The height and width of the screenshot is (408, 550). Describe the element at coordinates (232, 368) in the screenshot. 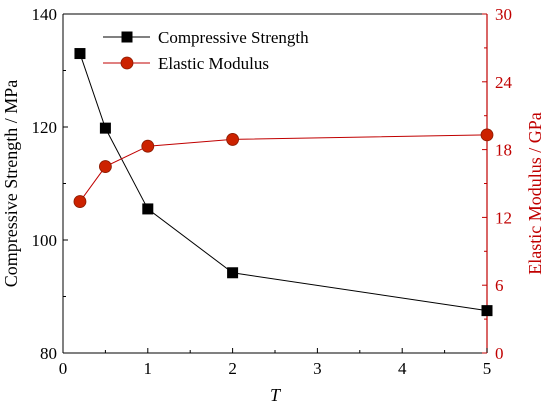

I see `x-tick-label: 2` at that location.